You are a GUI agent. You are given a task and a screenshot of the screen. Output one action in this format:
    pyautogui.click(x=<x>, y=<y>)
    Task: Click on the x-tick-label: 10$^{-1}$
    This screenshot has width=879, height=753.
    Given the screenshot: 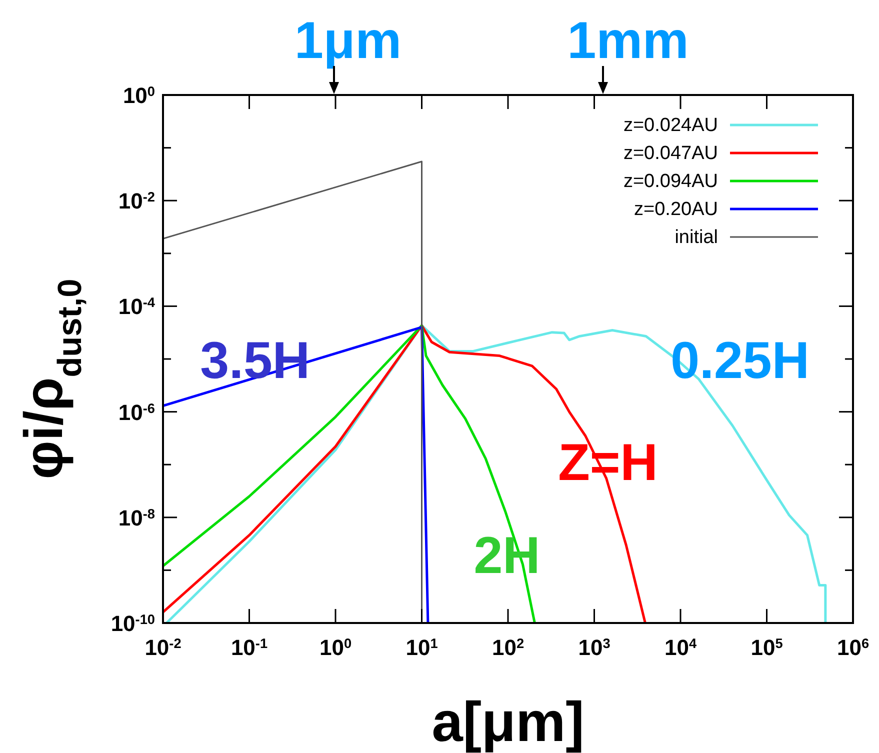 What is the action you would take?
    pyautogui.click(x=249, y=647)
    